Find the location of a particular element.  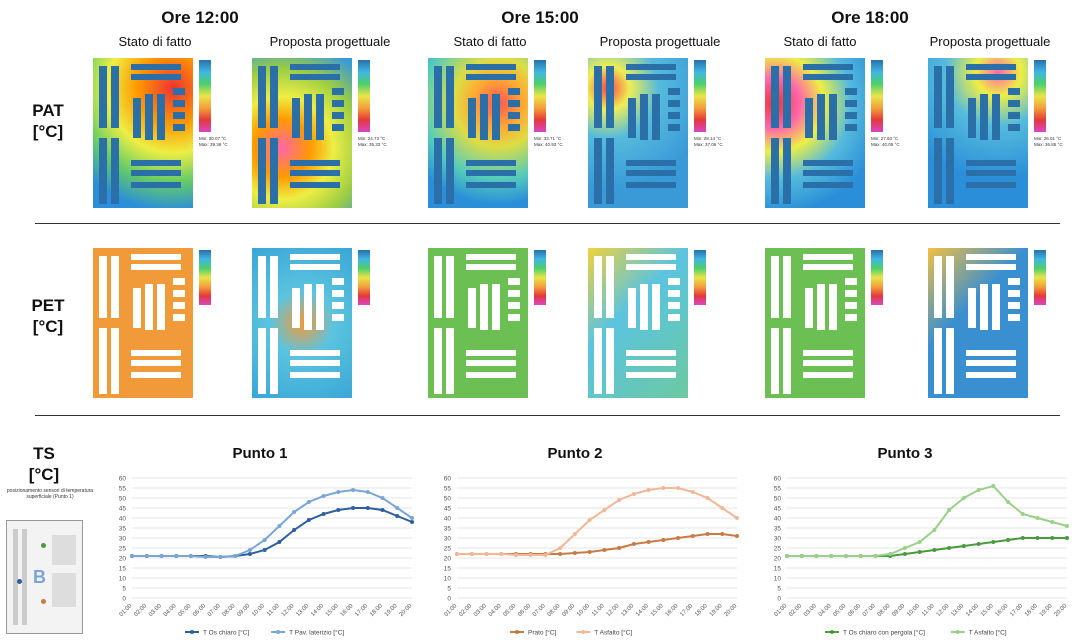

x-tick-label: 05:00 is located at coordinates (185, 610).